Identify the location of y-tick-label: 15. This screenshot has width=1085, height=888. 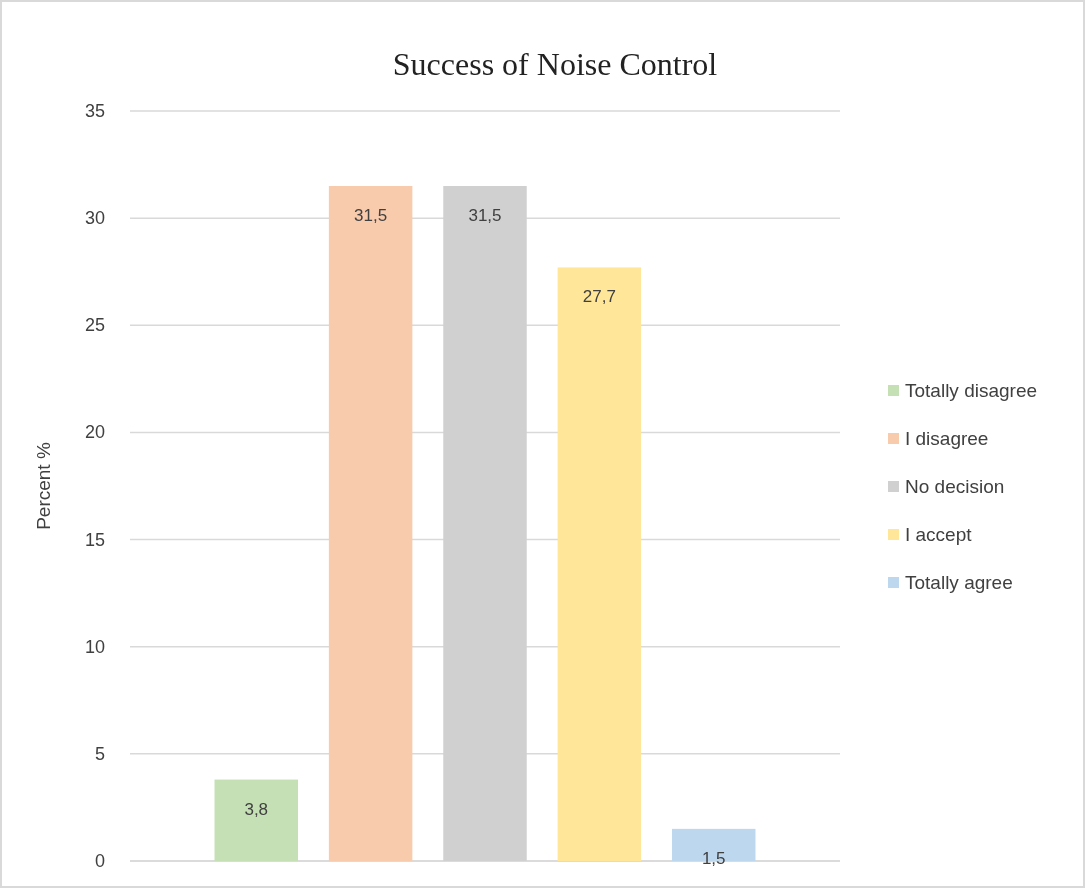
(94, 539).